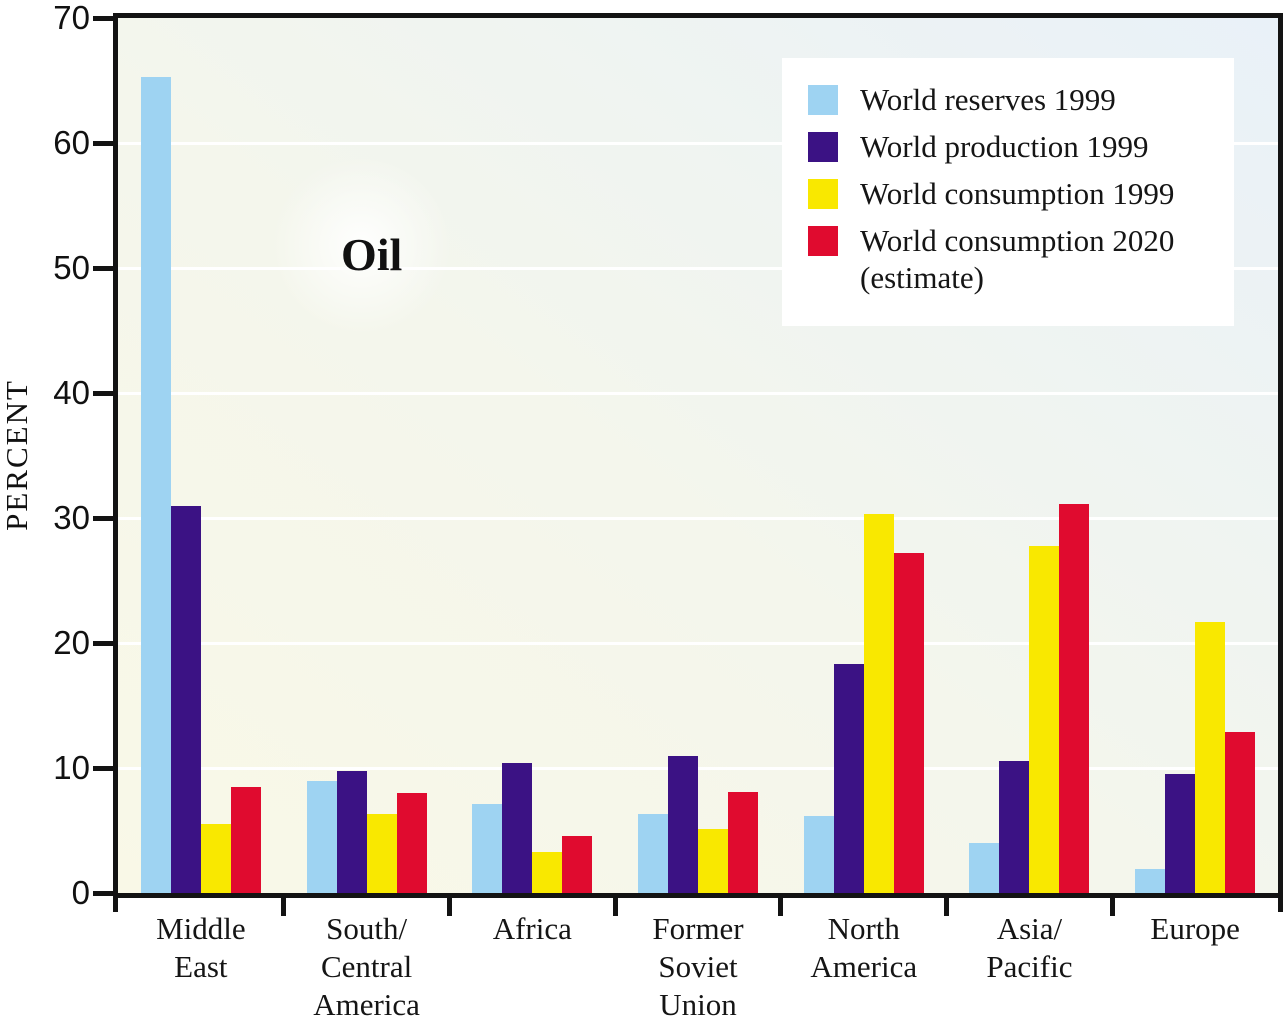 This screenshot has height=1024, width=1287. What do you see at coordinates (372, 254) in the screenshot?
I see `chart-title: Oil` at bounding box center [372, 254].